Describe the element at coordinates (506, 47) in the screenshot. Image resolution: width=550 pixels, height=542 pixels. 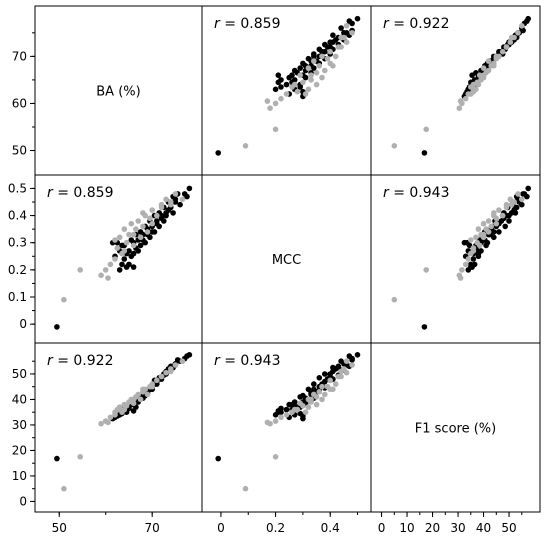
I see `data-point-s1-p33-r0-c2` at that location.